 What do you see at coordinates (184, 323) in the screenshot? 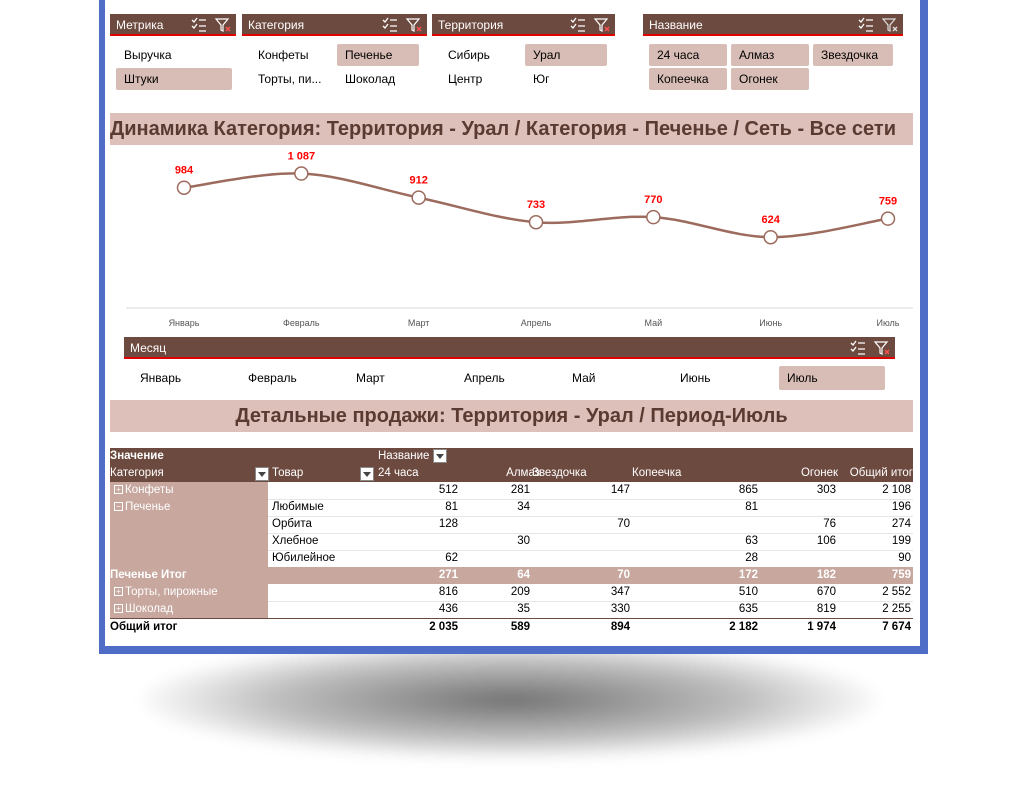
I see `x-tick-label: Январь` at bounding box center [184, 323].